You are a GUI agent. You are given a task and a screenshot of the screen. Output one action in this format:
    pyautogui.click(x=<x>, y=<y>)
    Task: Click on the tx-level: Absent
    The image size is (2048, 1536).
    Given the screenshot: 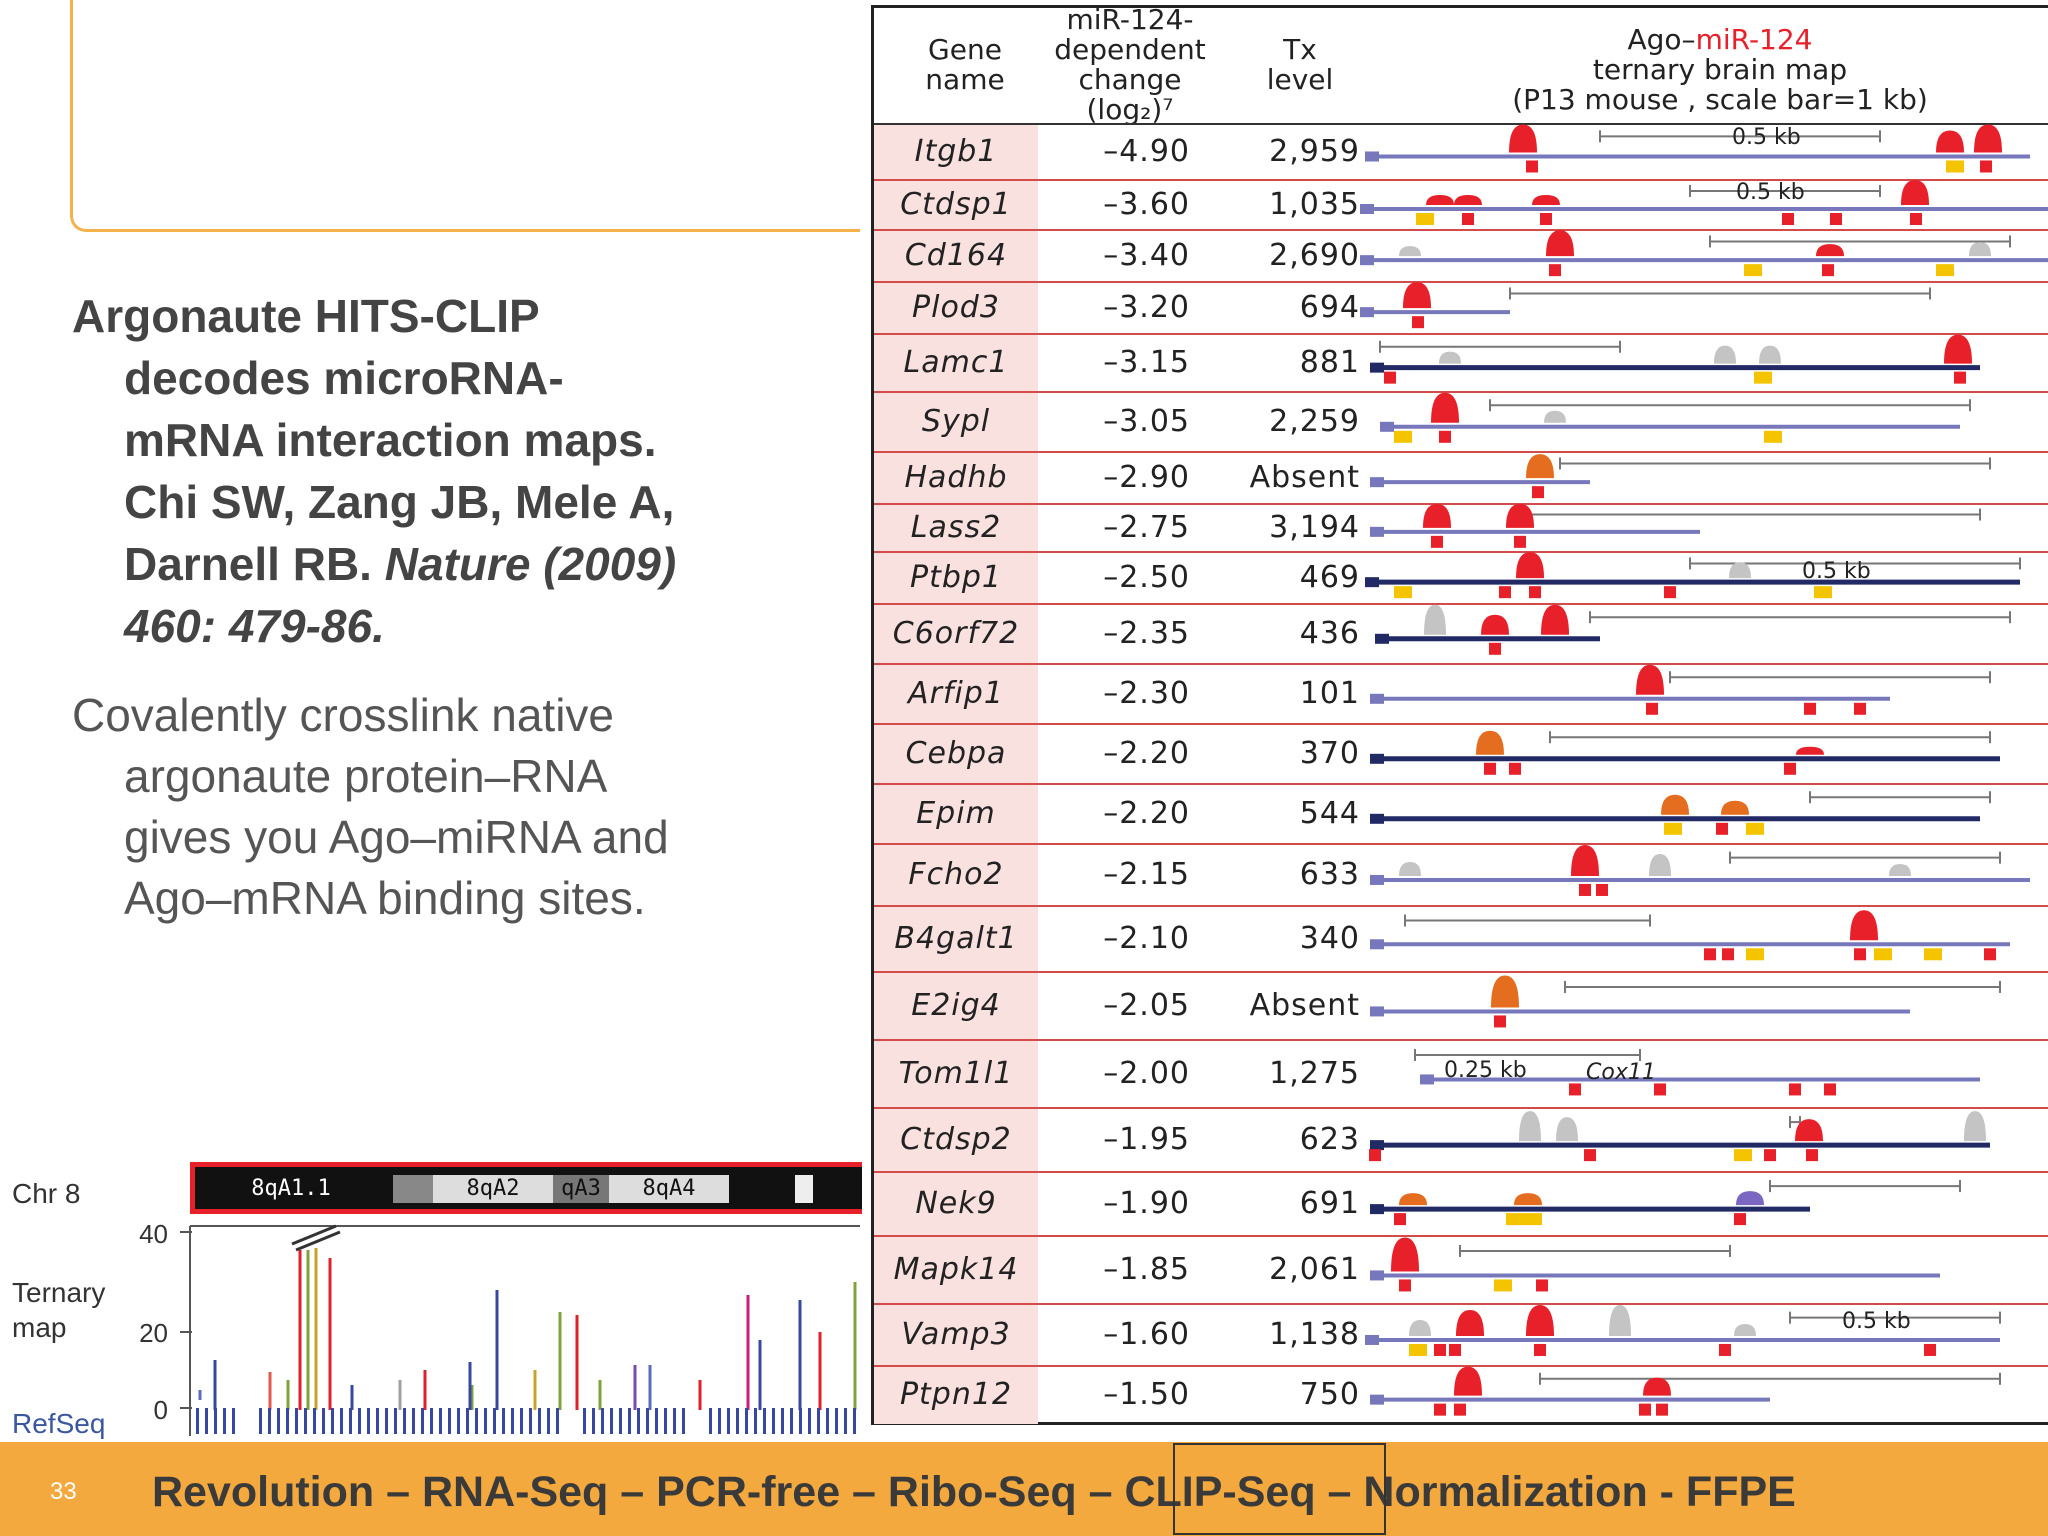 What is the action you would take?
    pyautogui.click(x=1304, y=477)
    